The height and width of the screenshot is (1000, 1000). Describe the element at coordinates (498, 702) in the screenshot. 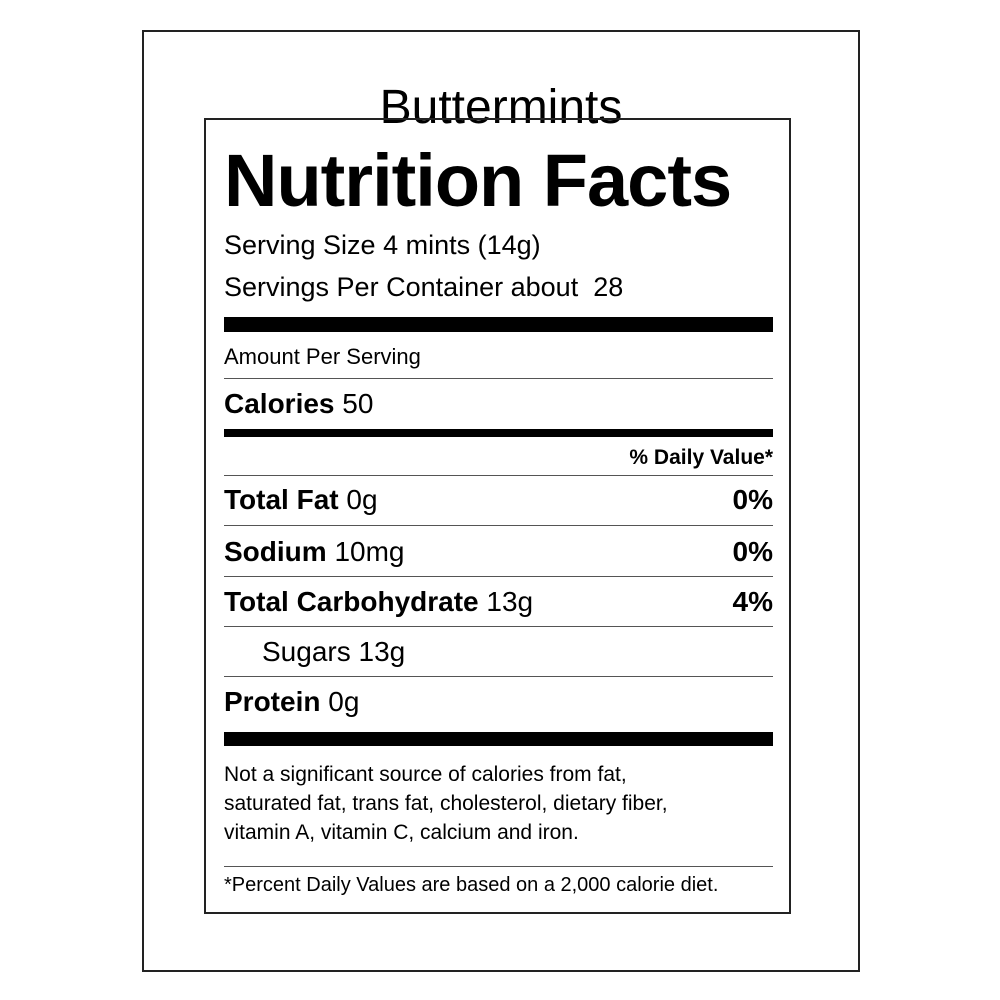

I see `nutrient-row: Protein 0g` at that location.